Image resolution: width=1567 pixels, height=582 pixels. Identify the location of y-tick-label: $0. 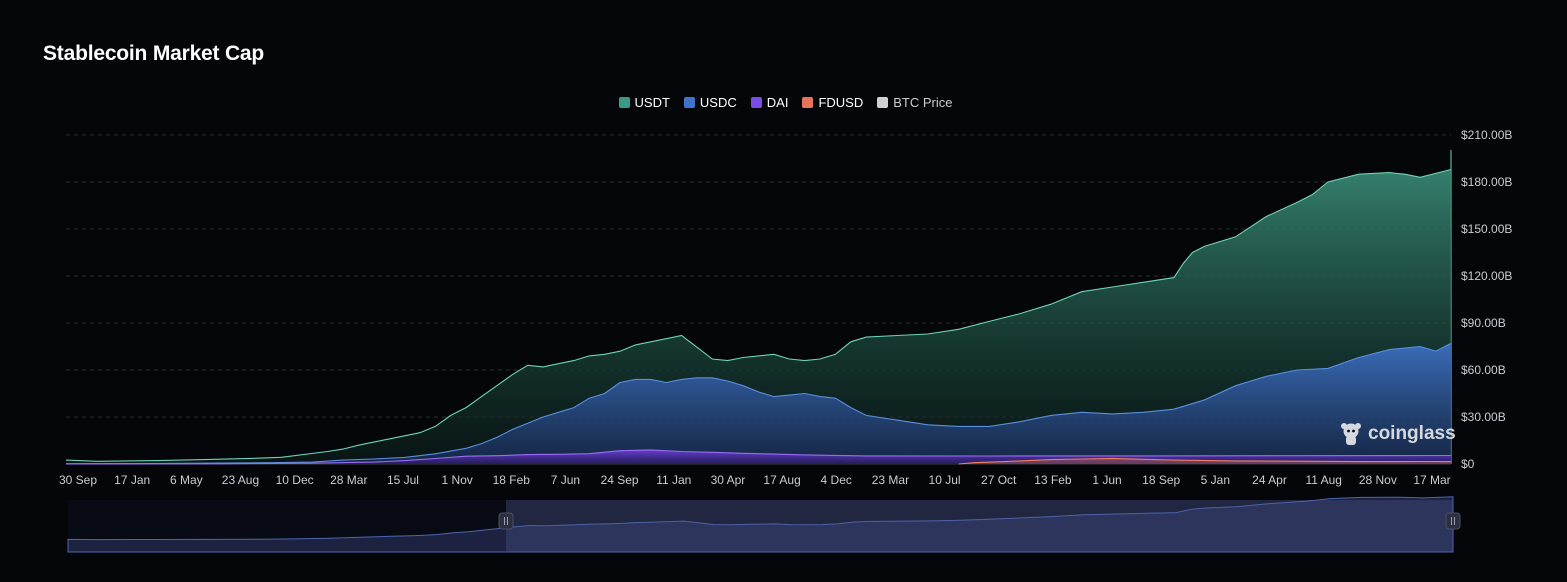
(1468, 464).